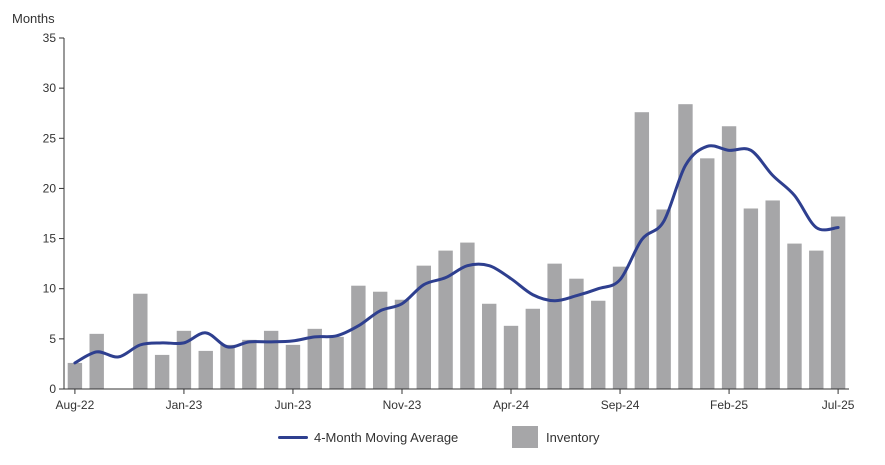 The image size is (885, 465). What do you see at coordinates (525, 437) in the screenshot?
I see `legend-box-swatch` at bounding box center [525, 437].